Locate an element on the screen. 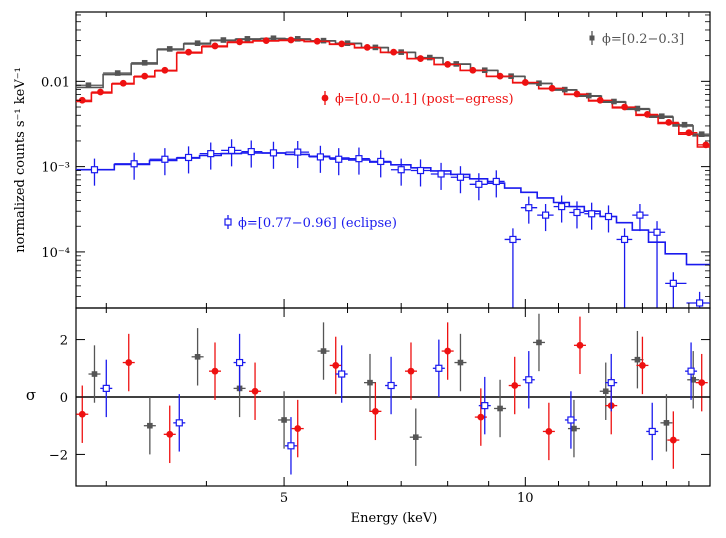 The height and width of the screenshot is (538, 726). legend-label: ϕ=[0.77−0.96] (eclipse) is located at coordinates (317, 223).